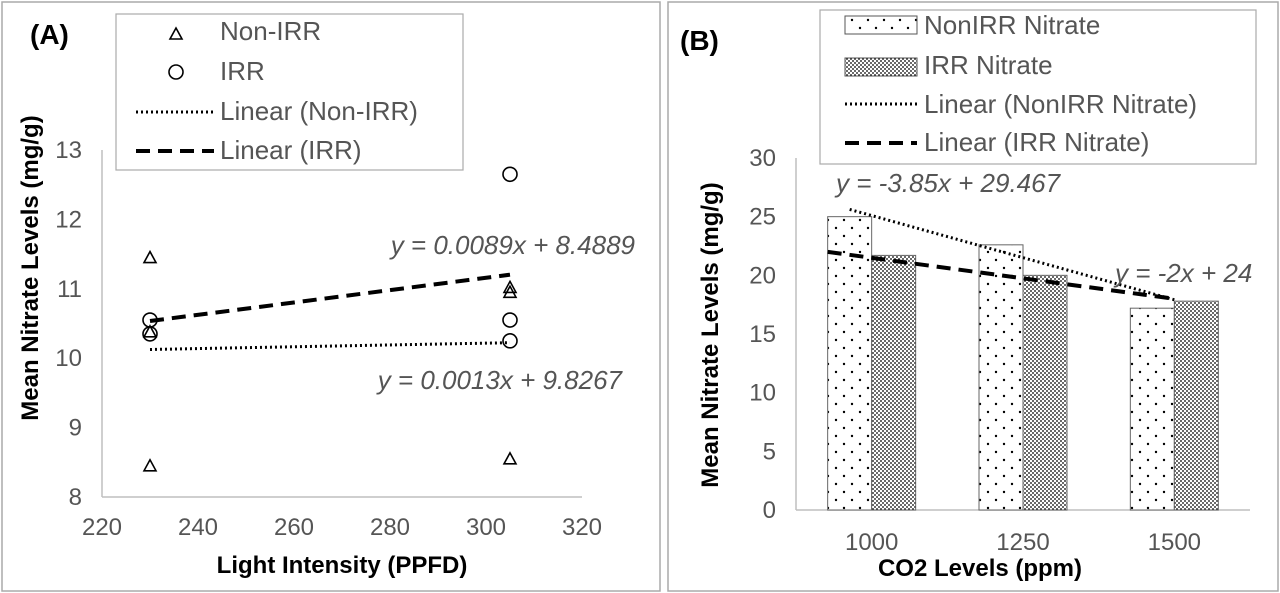 The width and height of the screenshot is (1280, 593). What do you see at coordinates (1060, 104) in the screenshot?
I see `panel-b-legend-label-linear-nonirr: Linear (NonIRR Nitrate)` at bounding box center [1060, 104].